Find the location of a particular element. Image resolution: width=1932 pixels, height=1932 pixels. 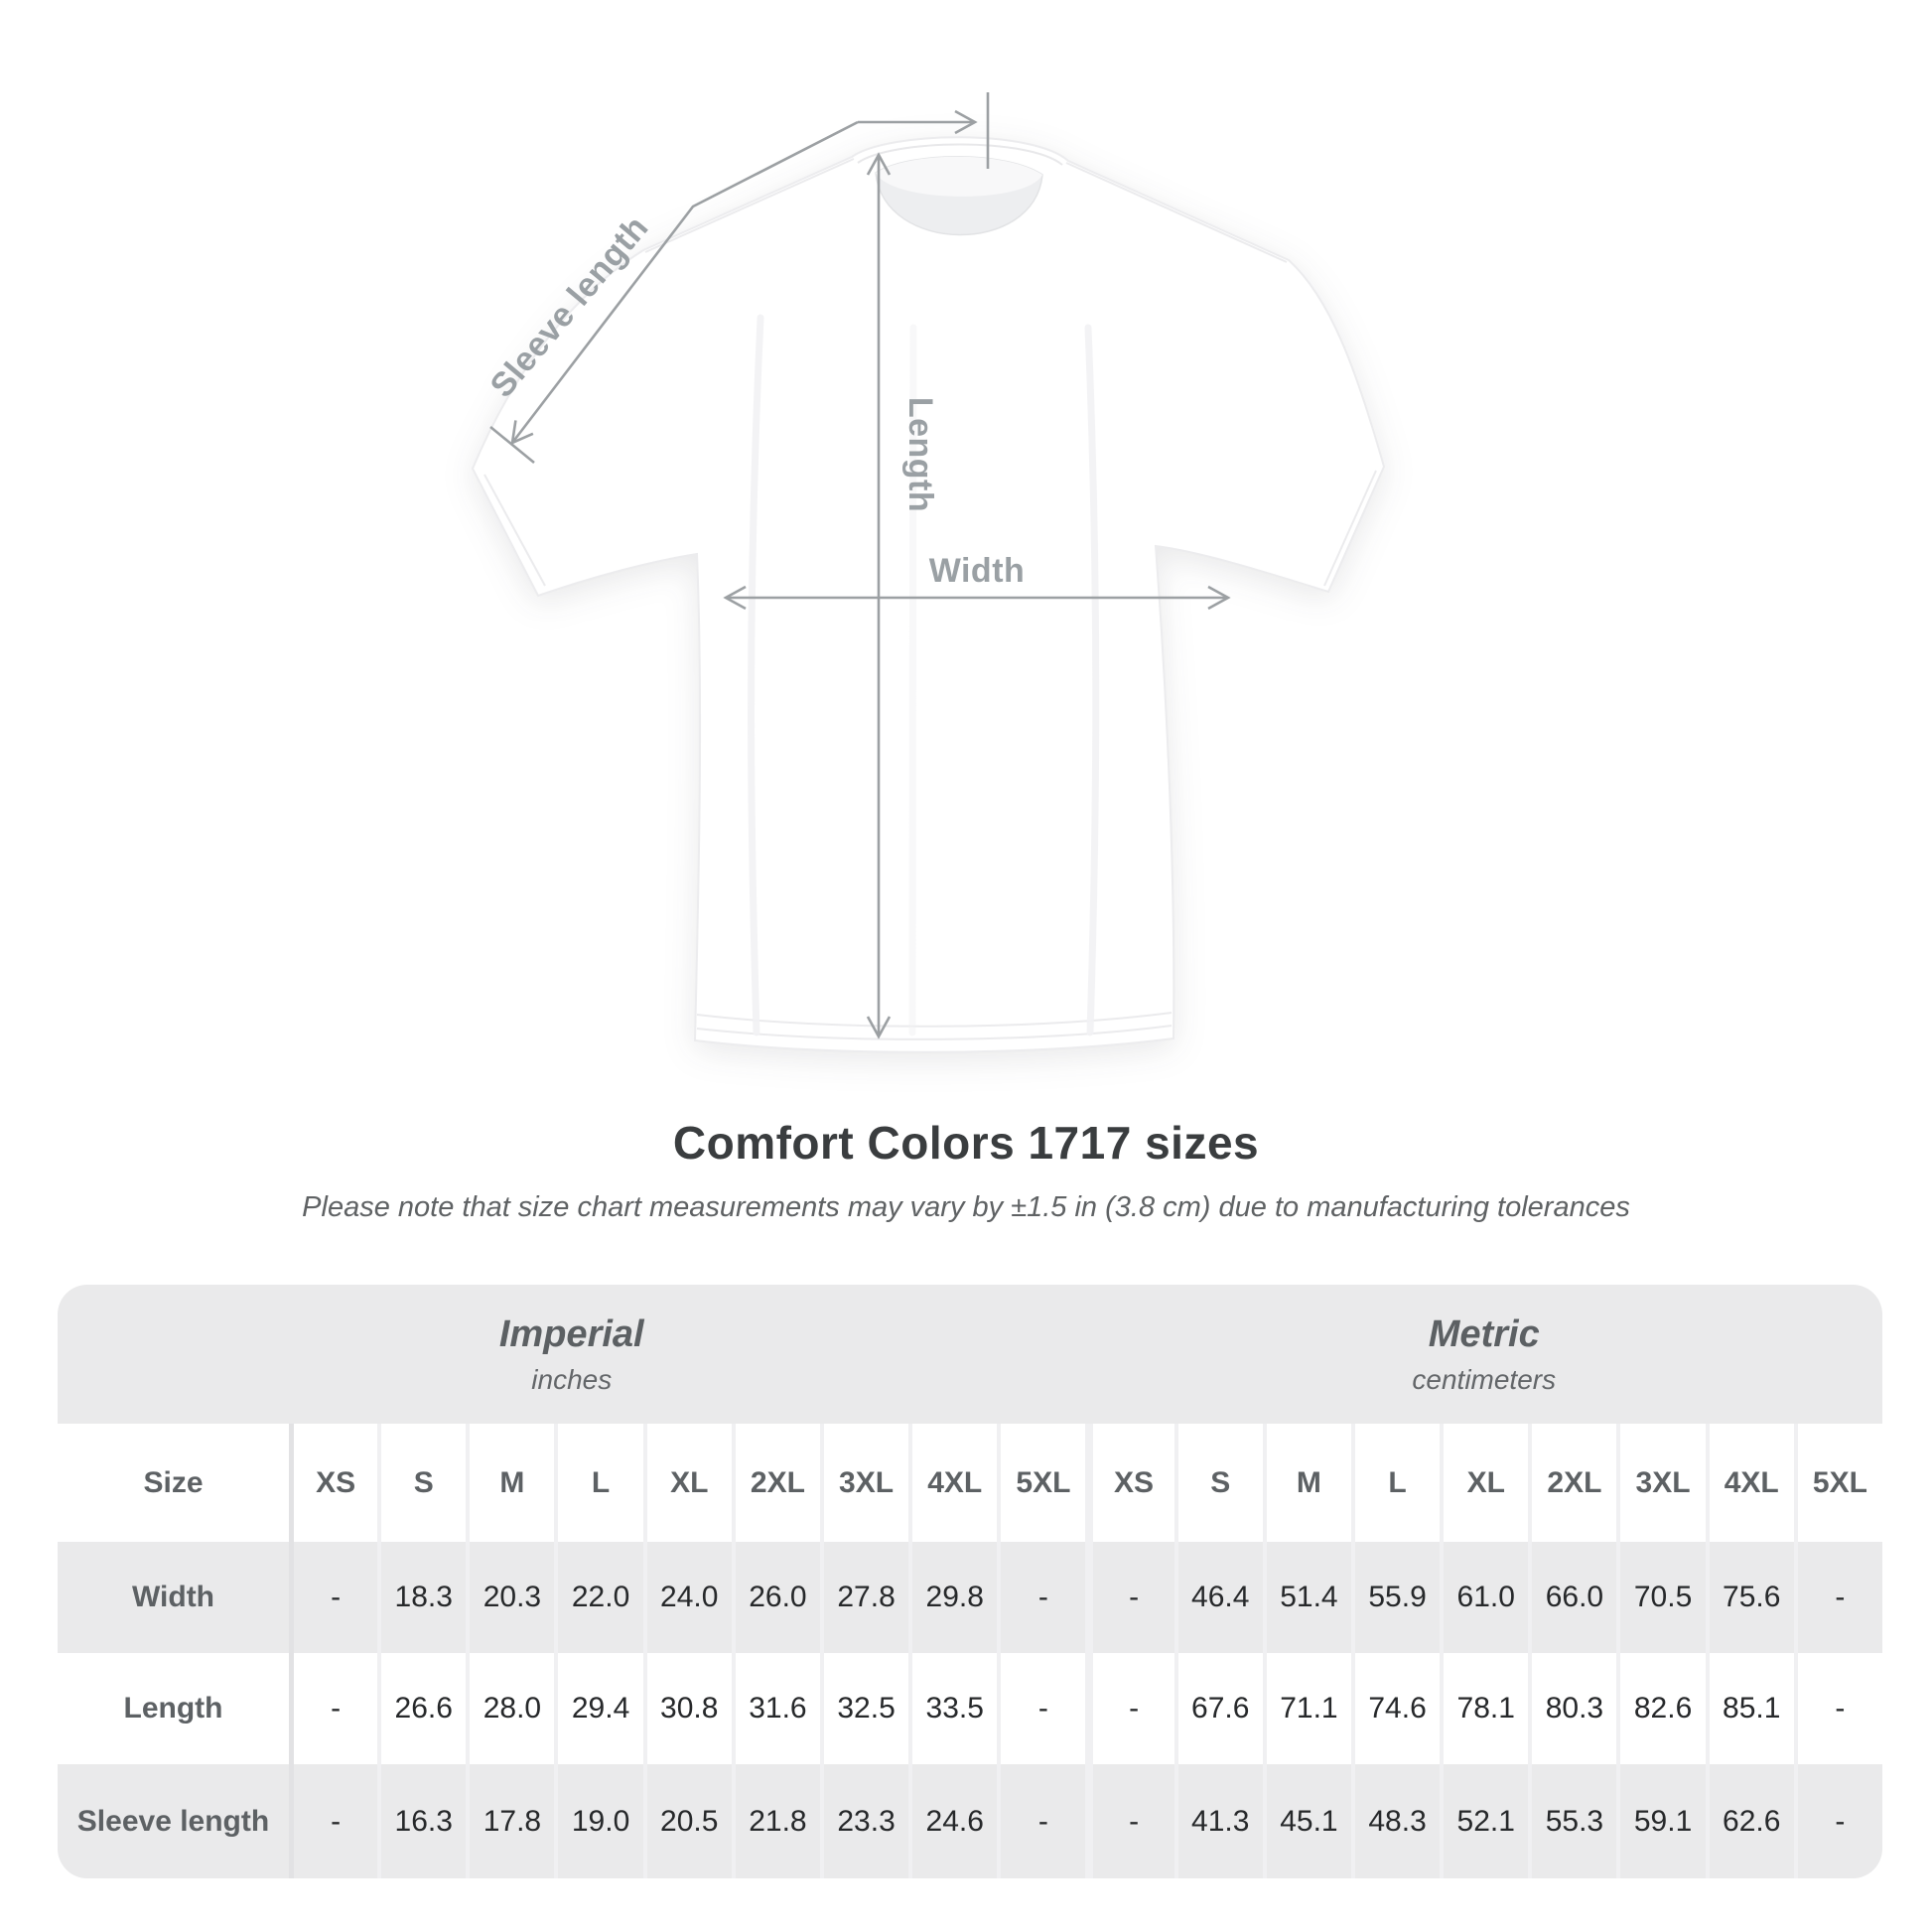

table-cell: 24.6 is located at coordinates (953, 1821).